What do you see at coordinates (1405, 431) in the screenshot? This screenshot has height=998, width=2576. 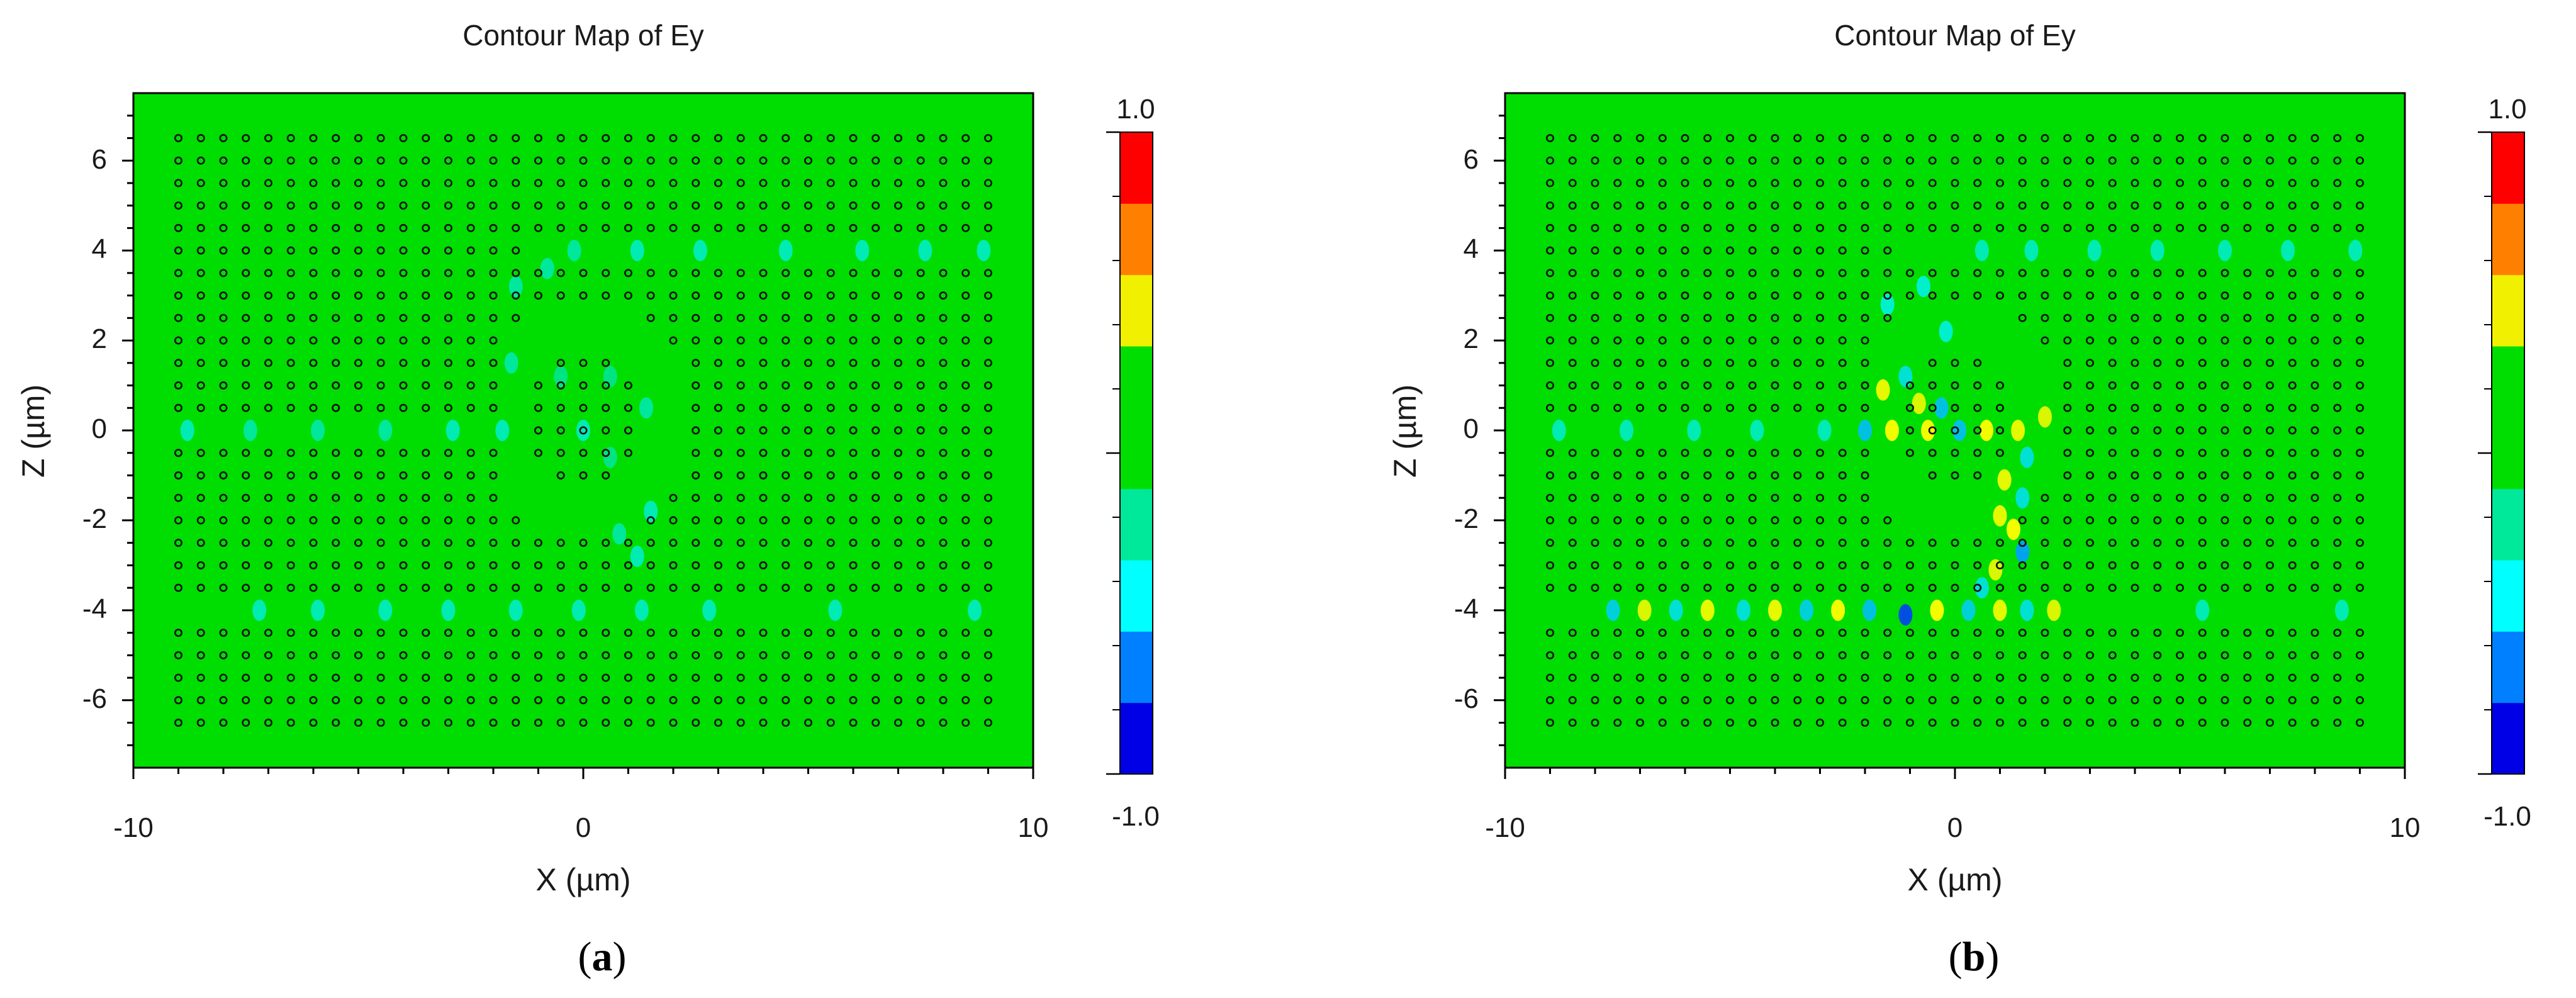 I see `y-axis-label: Z (µm)` at bounding box center [1405, 431].